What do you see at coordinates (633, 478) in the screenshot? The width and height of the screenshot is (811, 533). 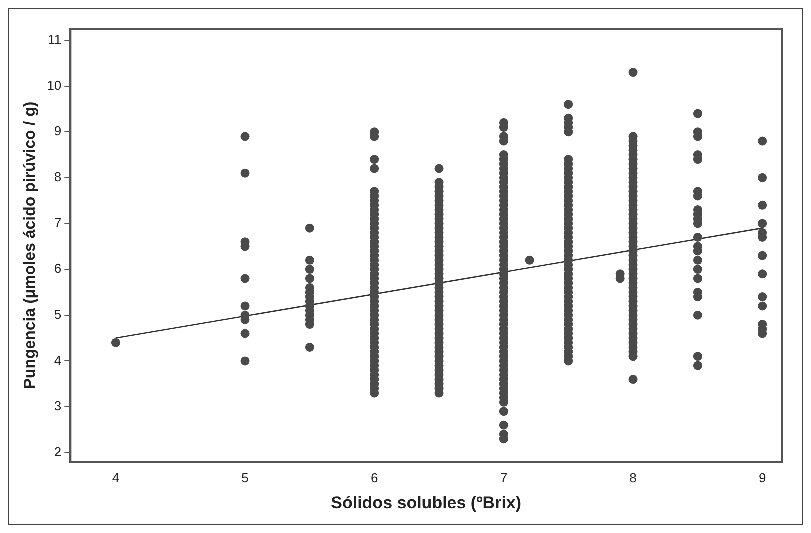 I see `x-tick-label: 8` at bounding box center [633, 478].